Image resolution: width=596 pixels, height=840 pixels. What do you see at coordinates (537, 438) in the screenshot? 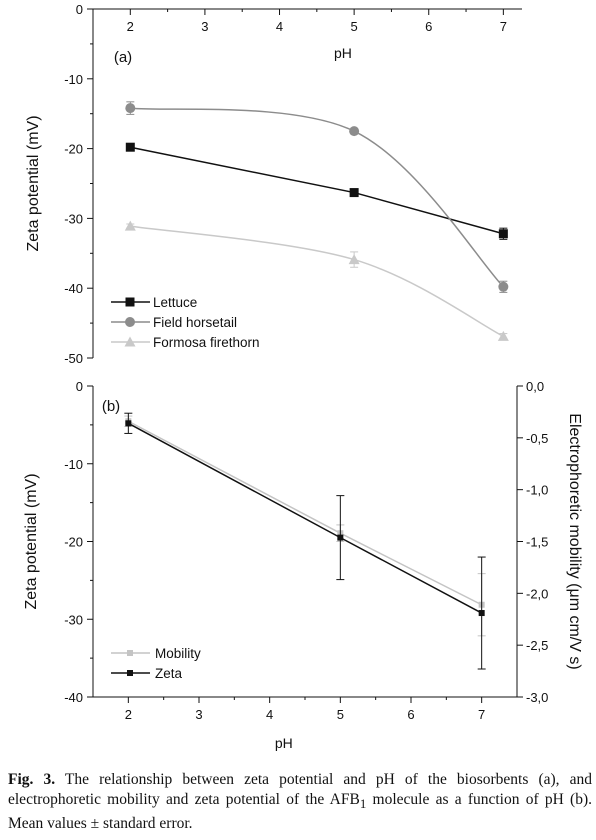
I see `panel-b-y2-tick-label: -0,5` at bounding box center [537, 438].